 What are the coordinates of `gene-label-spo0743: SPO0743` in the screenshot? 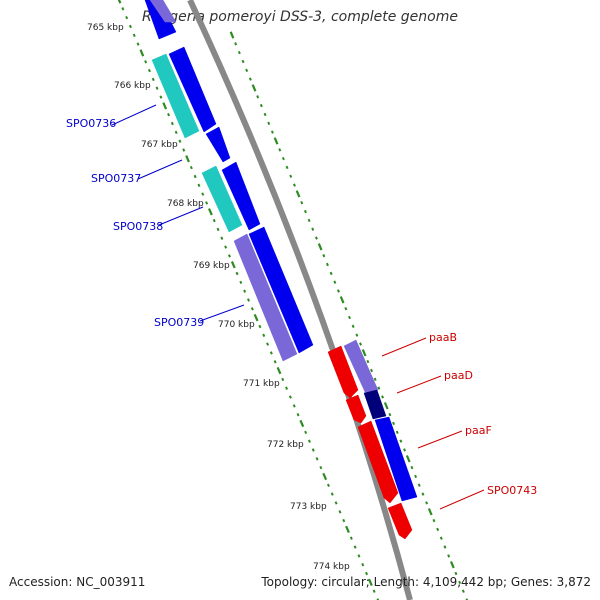 It's located at (512, 490).